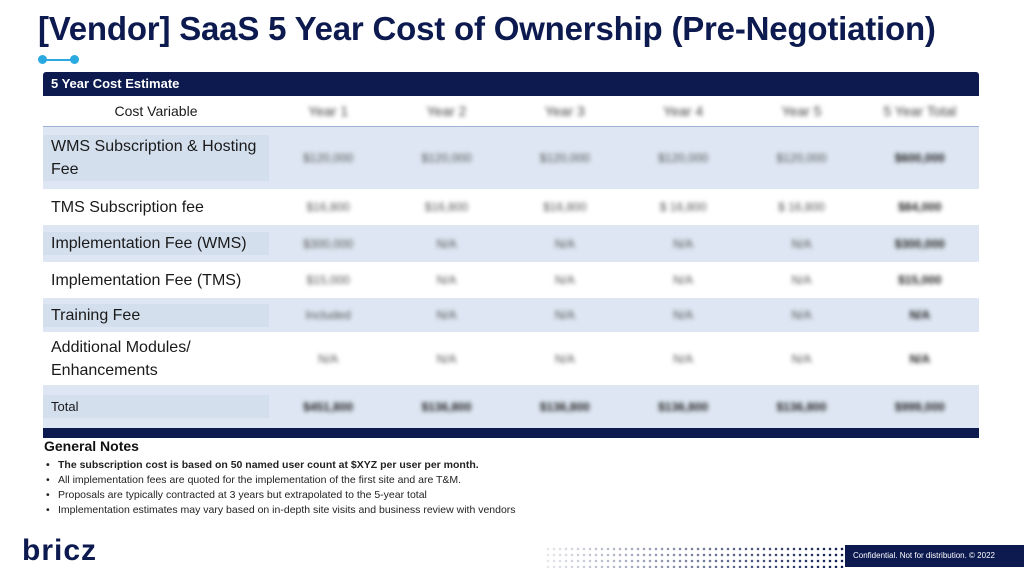 This screenshot has height=576, width=1024. I want to click on title-accent-icon, so click(60, 60).